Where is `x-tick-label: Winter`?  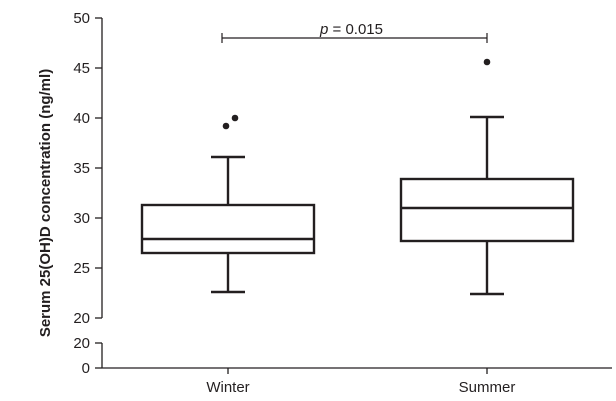 x-tick-label: Winter is located at coordinates (227, 387).